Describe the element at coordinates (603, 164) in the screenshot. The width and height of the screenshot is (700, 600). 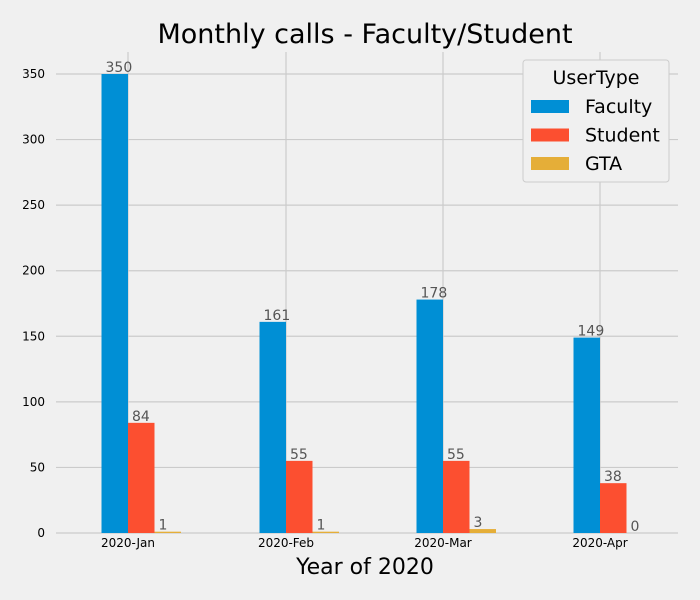
I see `legend-label-gta: GTA` at that location.